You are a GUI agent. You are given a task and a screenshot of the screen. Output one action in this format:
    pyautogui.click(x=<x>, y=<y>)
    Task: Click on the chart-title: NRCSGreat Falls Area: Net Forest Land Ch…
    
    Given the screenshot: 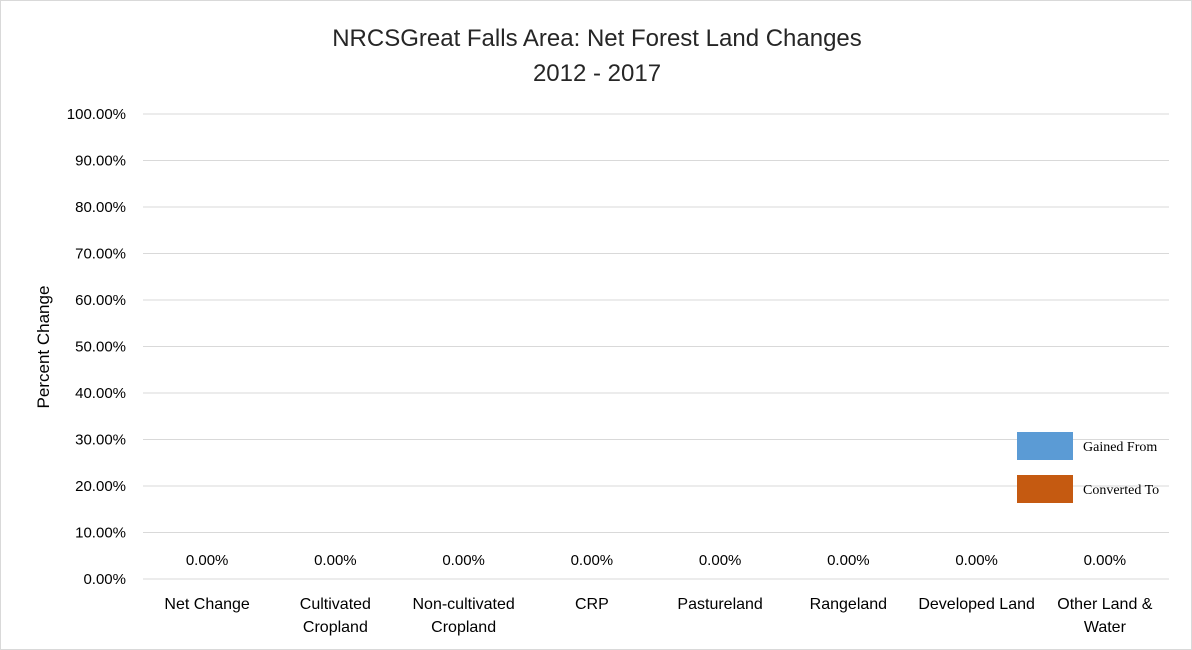 What is the action you would take?
    pyautogui.click(x=597, y=38)
    